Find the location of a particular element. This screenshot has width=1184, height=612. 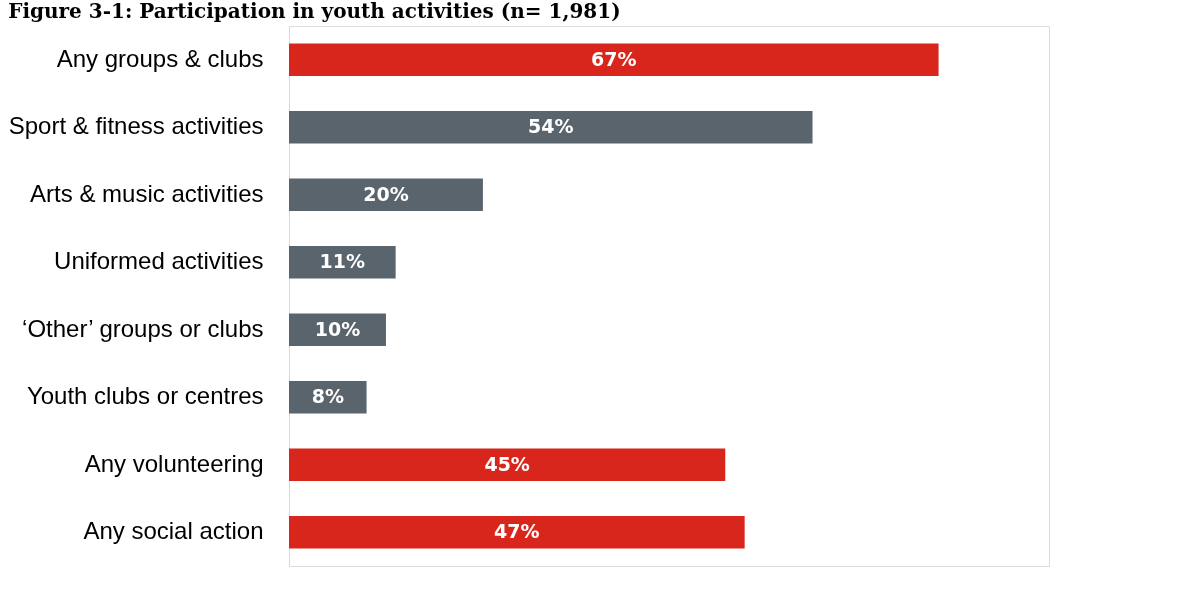

data-label: 67% is located at coordinates (614, 58).